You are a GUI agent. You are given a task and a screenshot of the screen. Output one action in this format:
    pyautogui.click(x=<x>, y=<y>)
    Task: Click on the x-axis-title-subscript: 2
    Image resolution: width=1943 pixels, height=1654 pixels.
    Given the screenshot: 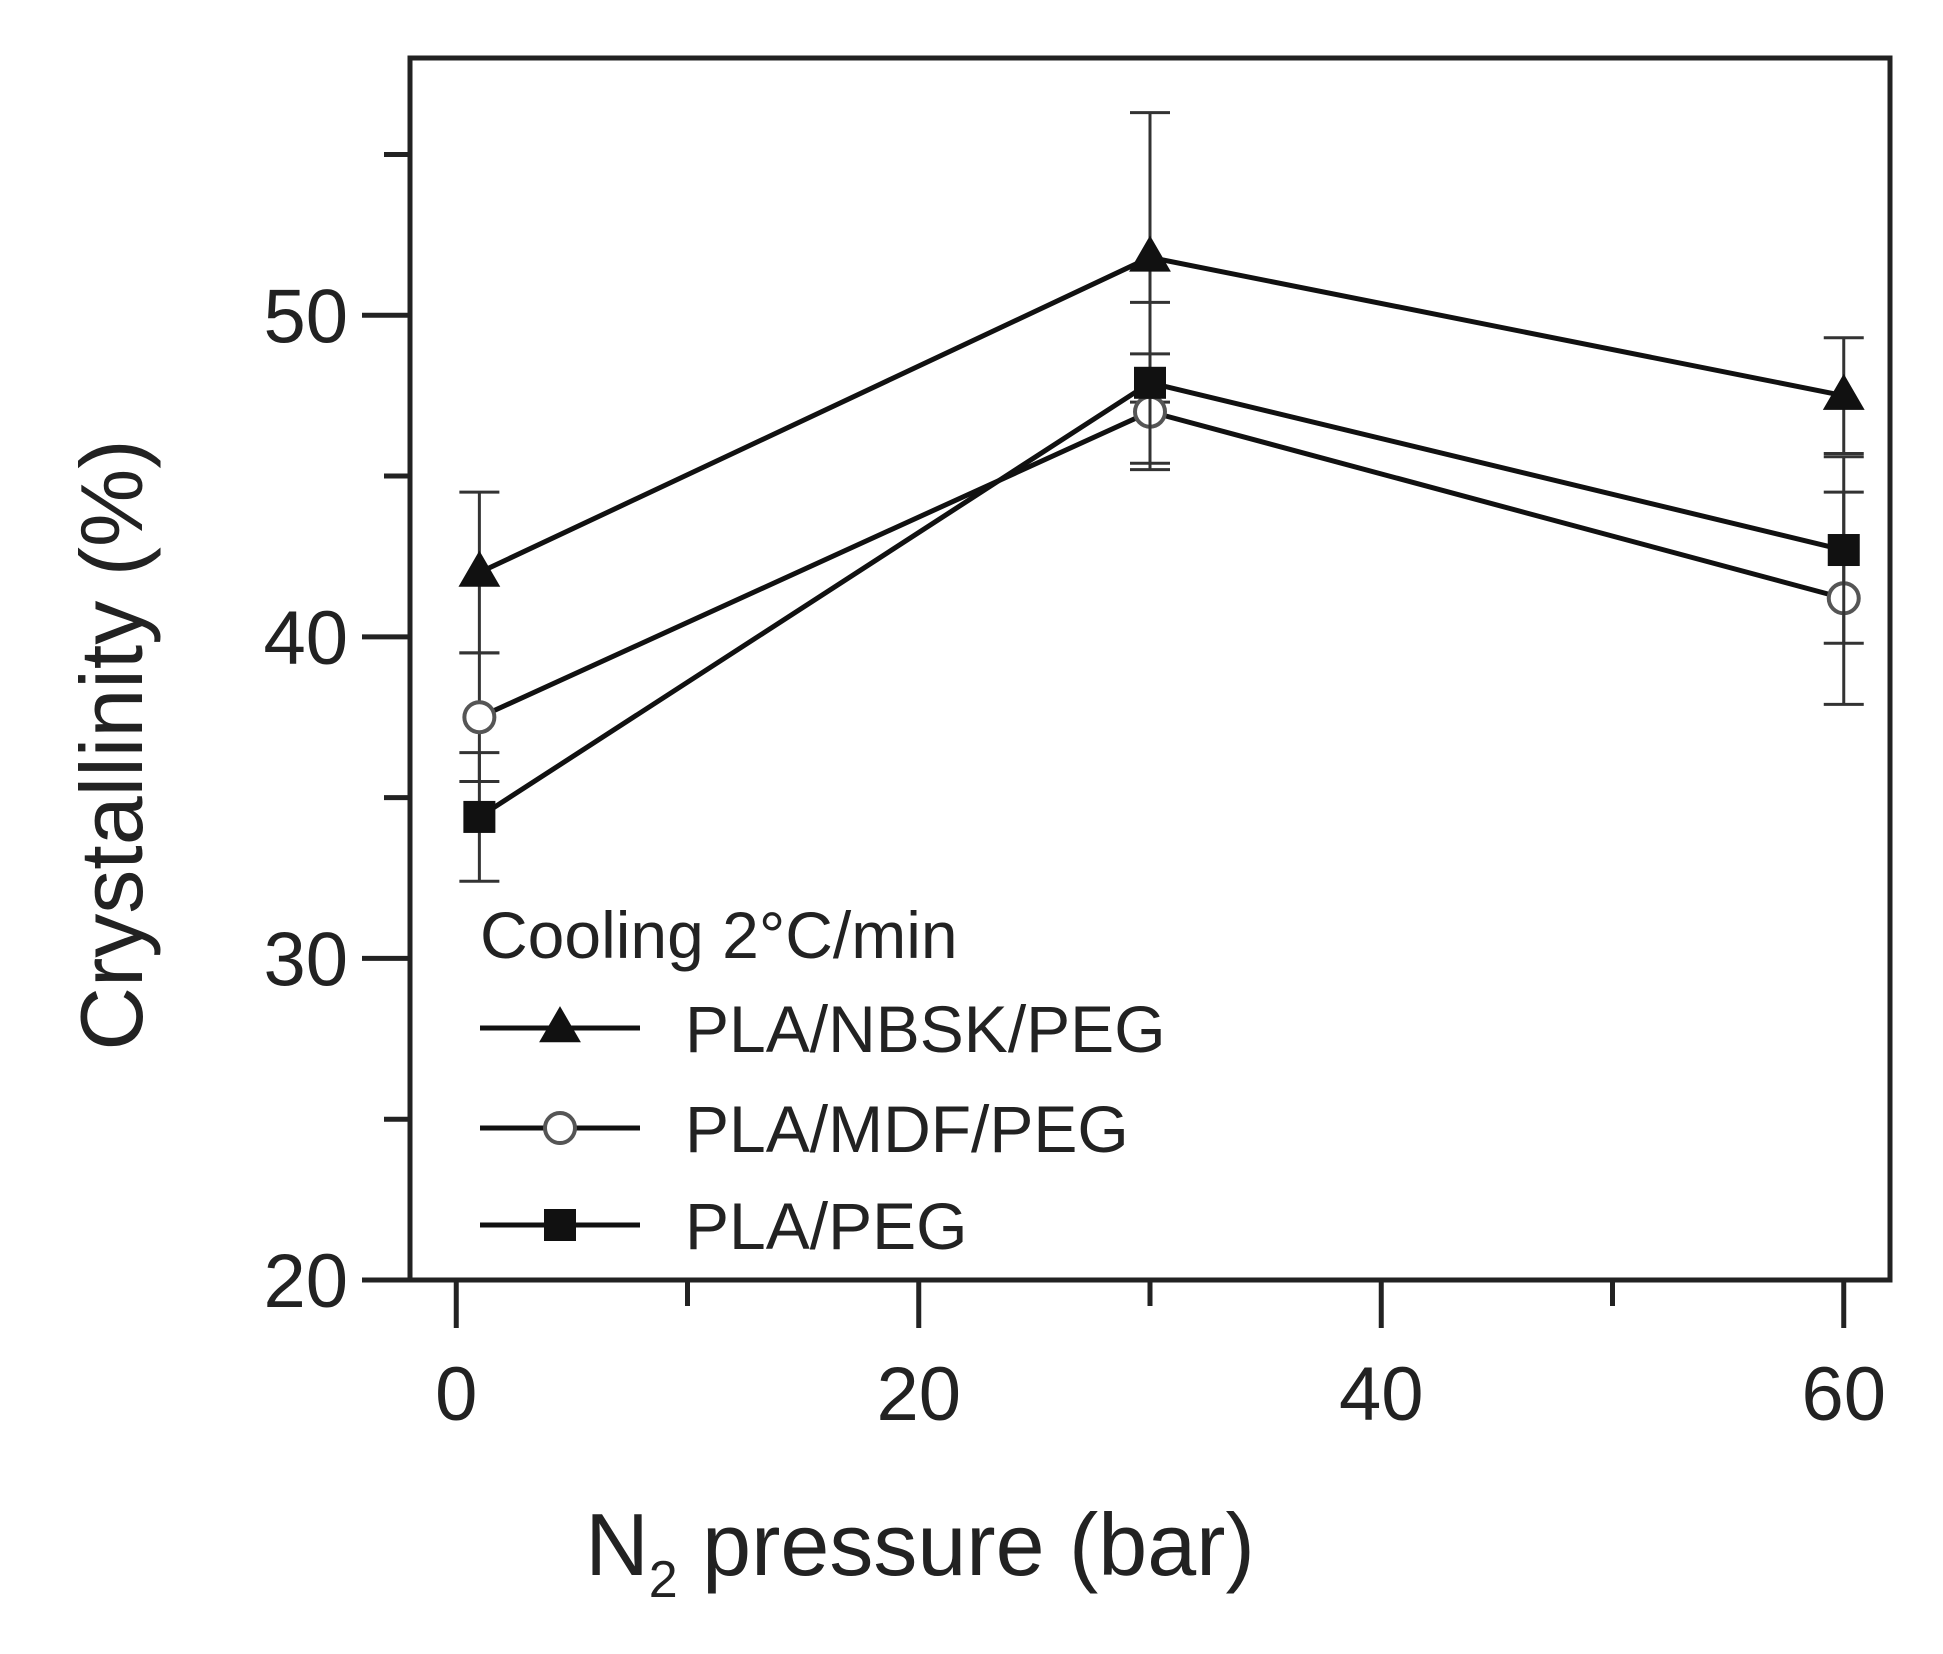 What is the action you would take?
    pyautogui.click(x=663, y=1580)
    